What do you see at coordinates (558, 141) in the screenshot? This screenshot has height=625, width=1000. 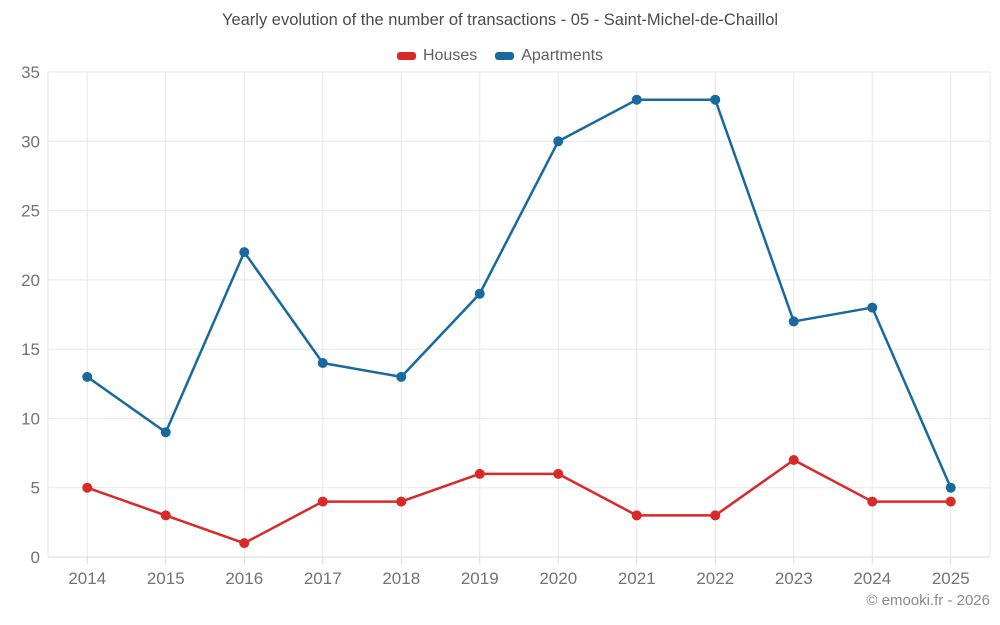 I see `data-point-apartments-2020` at bounding box center [558, 141].